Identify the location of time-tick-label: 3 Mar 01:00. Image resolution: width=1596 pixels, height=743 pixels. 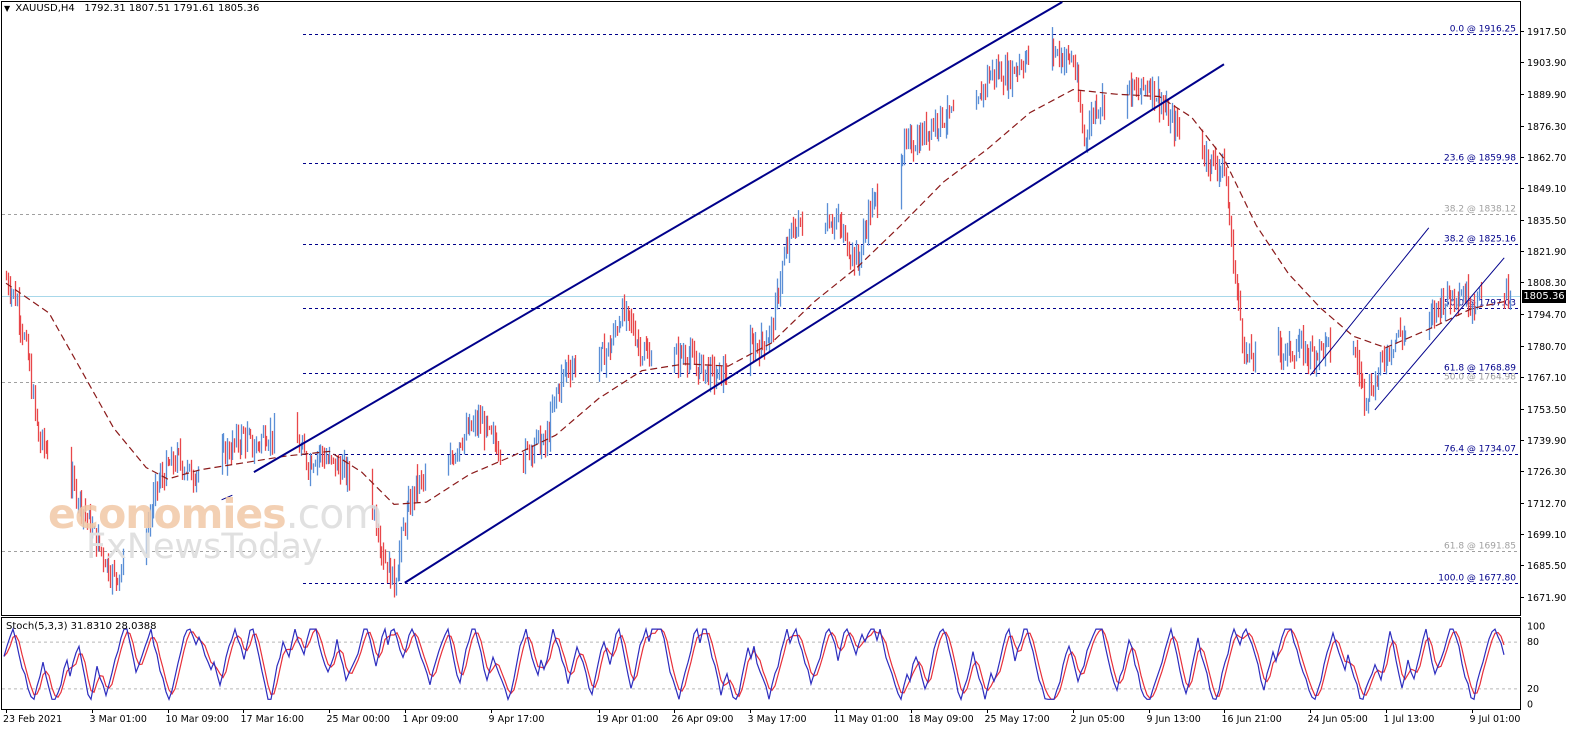
(118, 719).